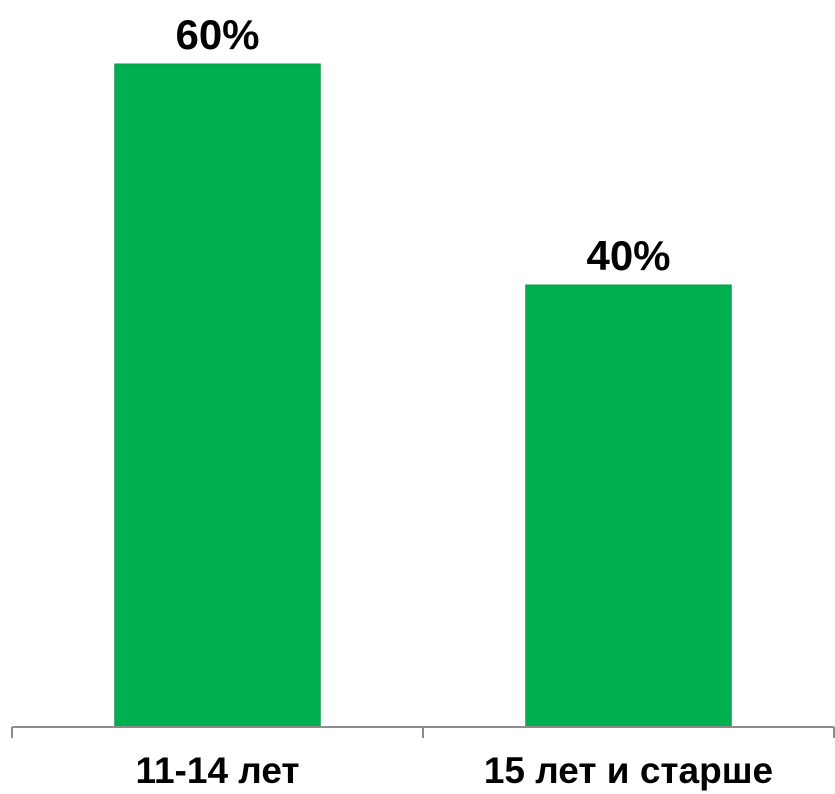 This screenshot has width=835, height=794. What do you see at coordinates (628, 506) in the screenshot?
I see `bar` at bounding box center [628, 506].